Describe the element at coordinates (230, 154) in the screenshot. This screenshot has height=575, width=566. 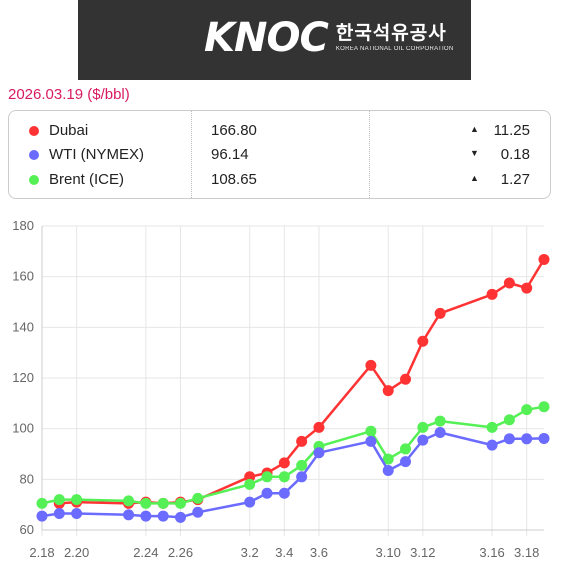
I see `series-price: 96.14` at that location.